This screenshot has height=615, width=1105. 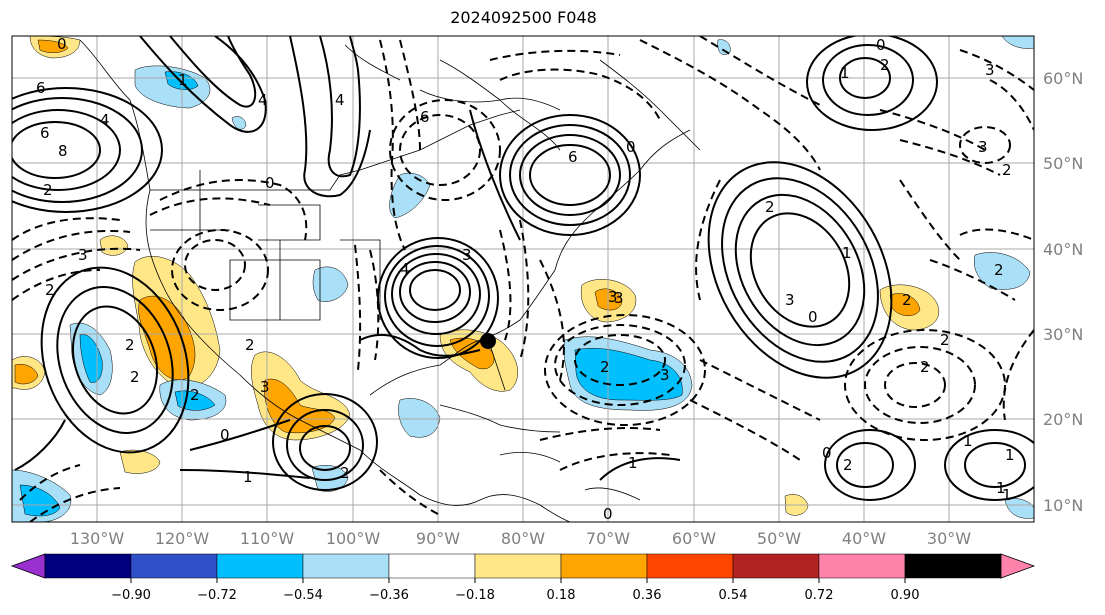 What do you see at coordinates (694, 538) in the screenshot?
I see `lon-label: 60°W` at bounding box center [694, 538].